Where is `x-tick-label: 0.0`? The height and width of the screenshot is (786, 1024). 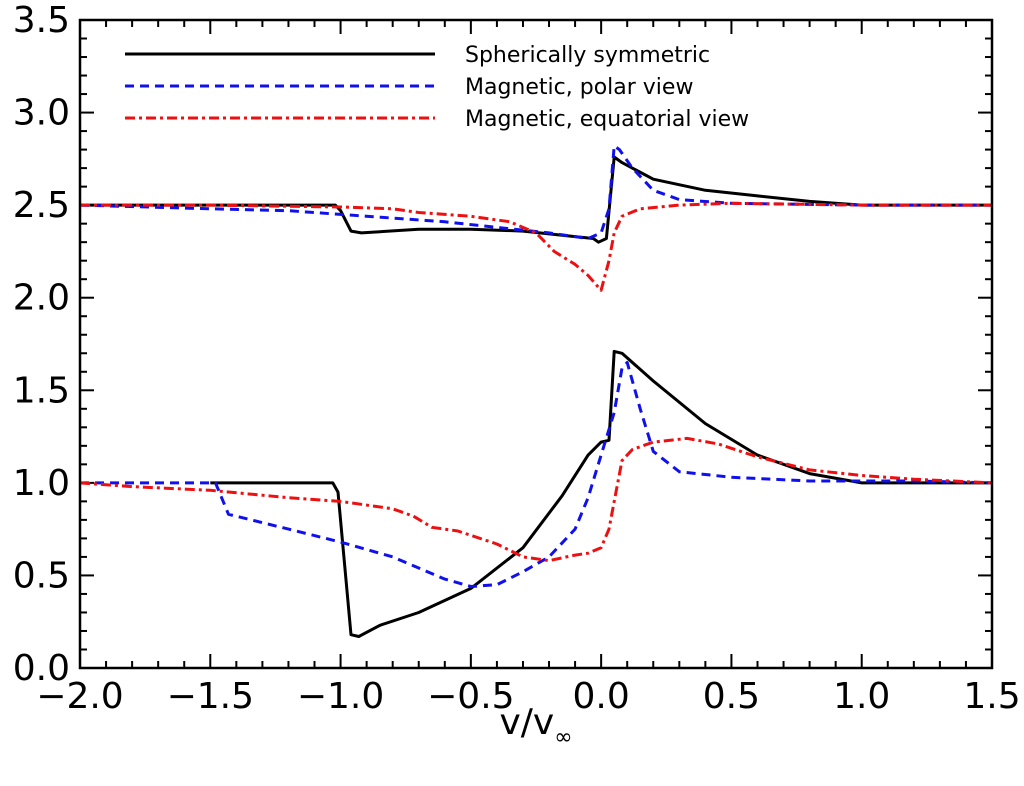 x-tick-label: 0.0 is located at coordinates (601, 696).